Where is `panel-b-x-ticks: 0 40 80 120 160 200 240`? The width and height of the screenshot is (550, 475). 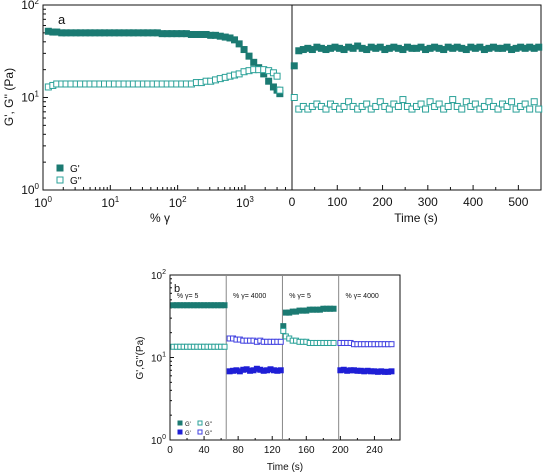 panel-b-x-ticks: 0 40 80 120 160 200 240 is located at coordinates (279, 446).